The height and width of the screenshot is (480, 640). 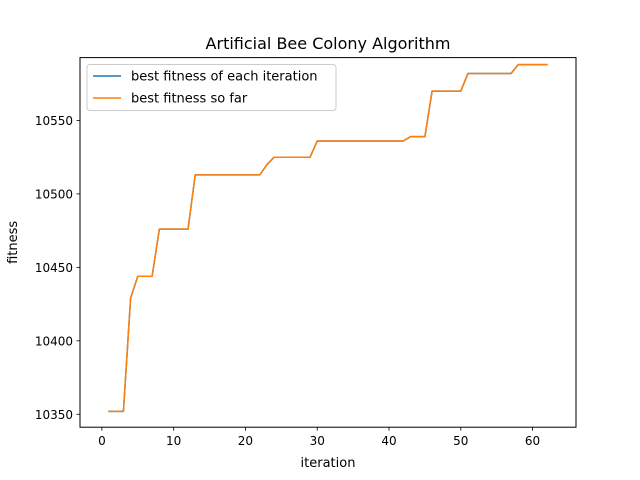 What do you see at coordinates (328, 43) in the screenshot?
I see `chart-title: Artificial Bee Colony Algorithm` at bounding box center [328, 43].